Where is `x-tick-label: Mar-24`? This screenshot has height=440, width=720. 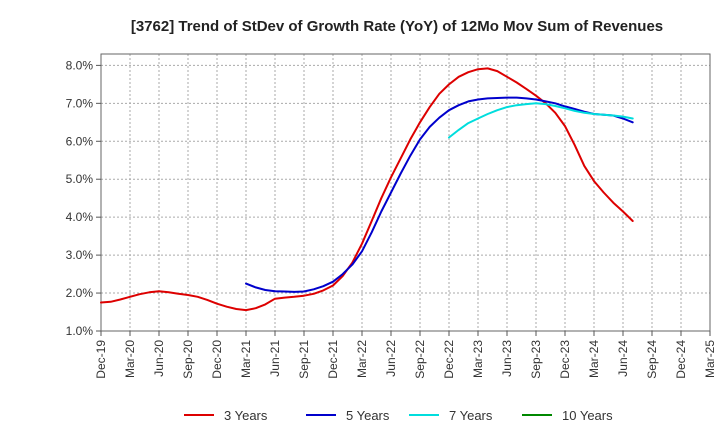 x-tick-label: Mar-24 is located at coordinates (594, 359).